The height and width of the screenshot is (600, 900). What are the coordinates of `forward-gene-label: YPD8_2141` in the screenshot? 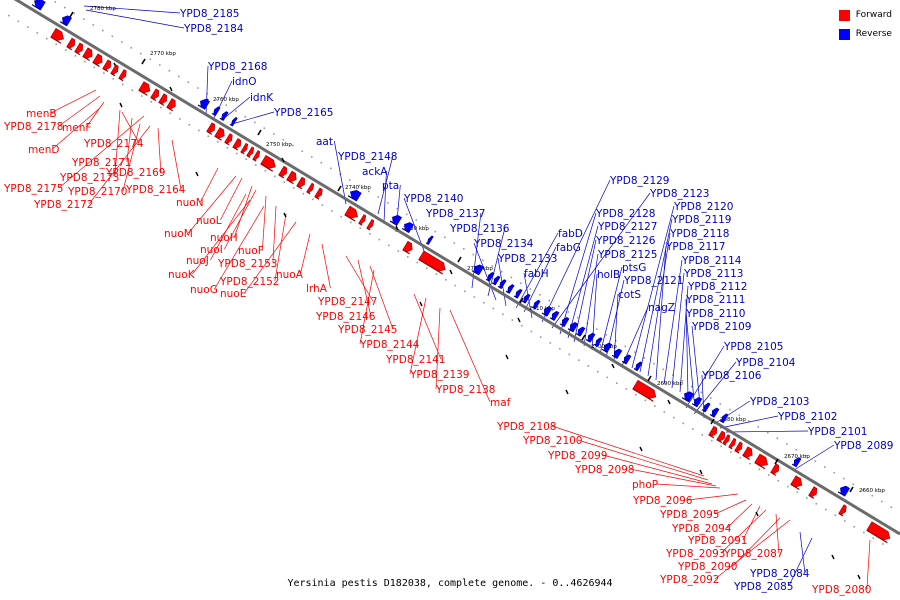 It's located at (415, 360).